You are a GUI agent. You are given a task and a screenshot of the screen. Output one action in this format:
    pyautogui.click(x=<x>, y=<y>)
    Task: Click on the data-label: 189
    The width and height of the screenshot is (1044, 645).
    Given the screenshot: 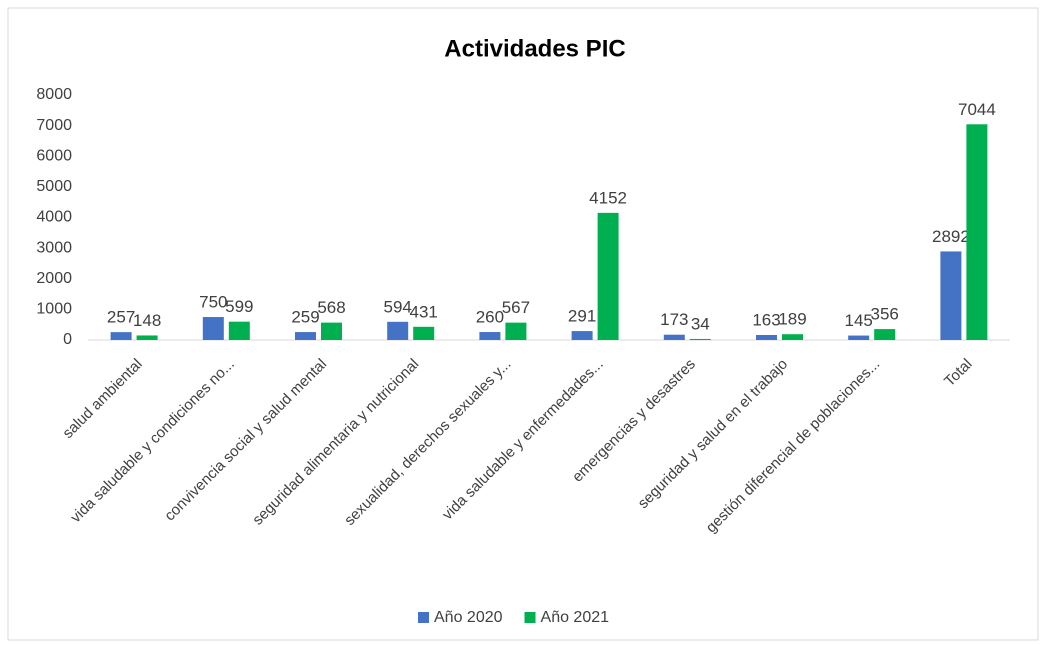 What is the action you would take?
    pyautogui.click(x=792, y=319)
    